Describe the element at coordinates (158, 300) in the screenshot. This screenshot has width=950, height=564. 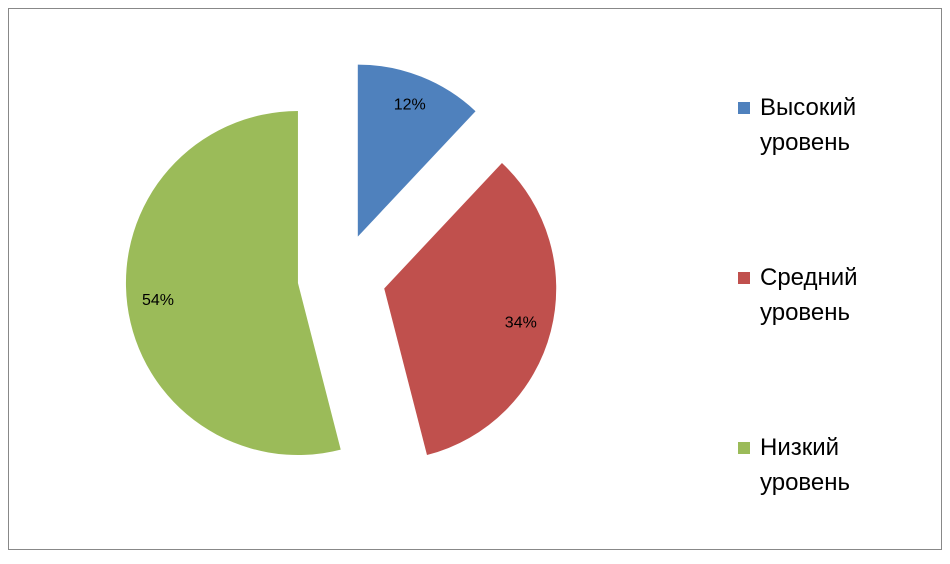
I see `data-label: 54%` at that location.